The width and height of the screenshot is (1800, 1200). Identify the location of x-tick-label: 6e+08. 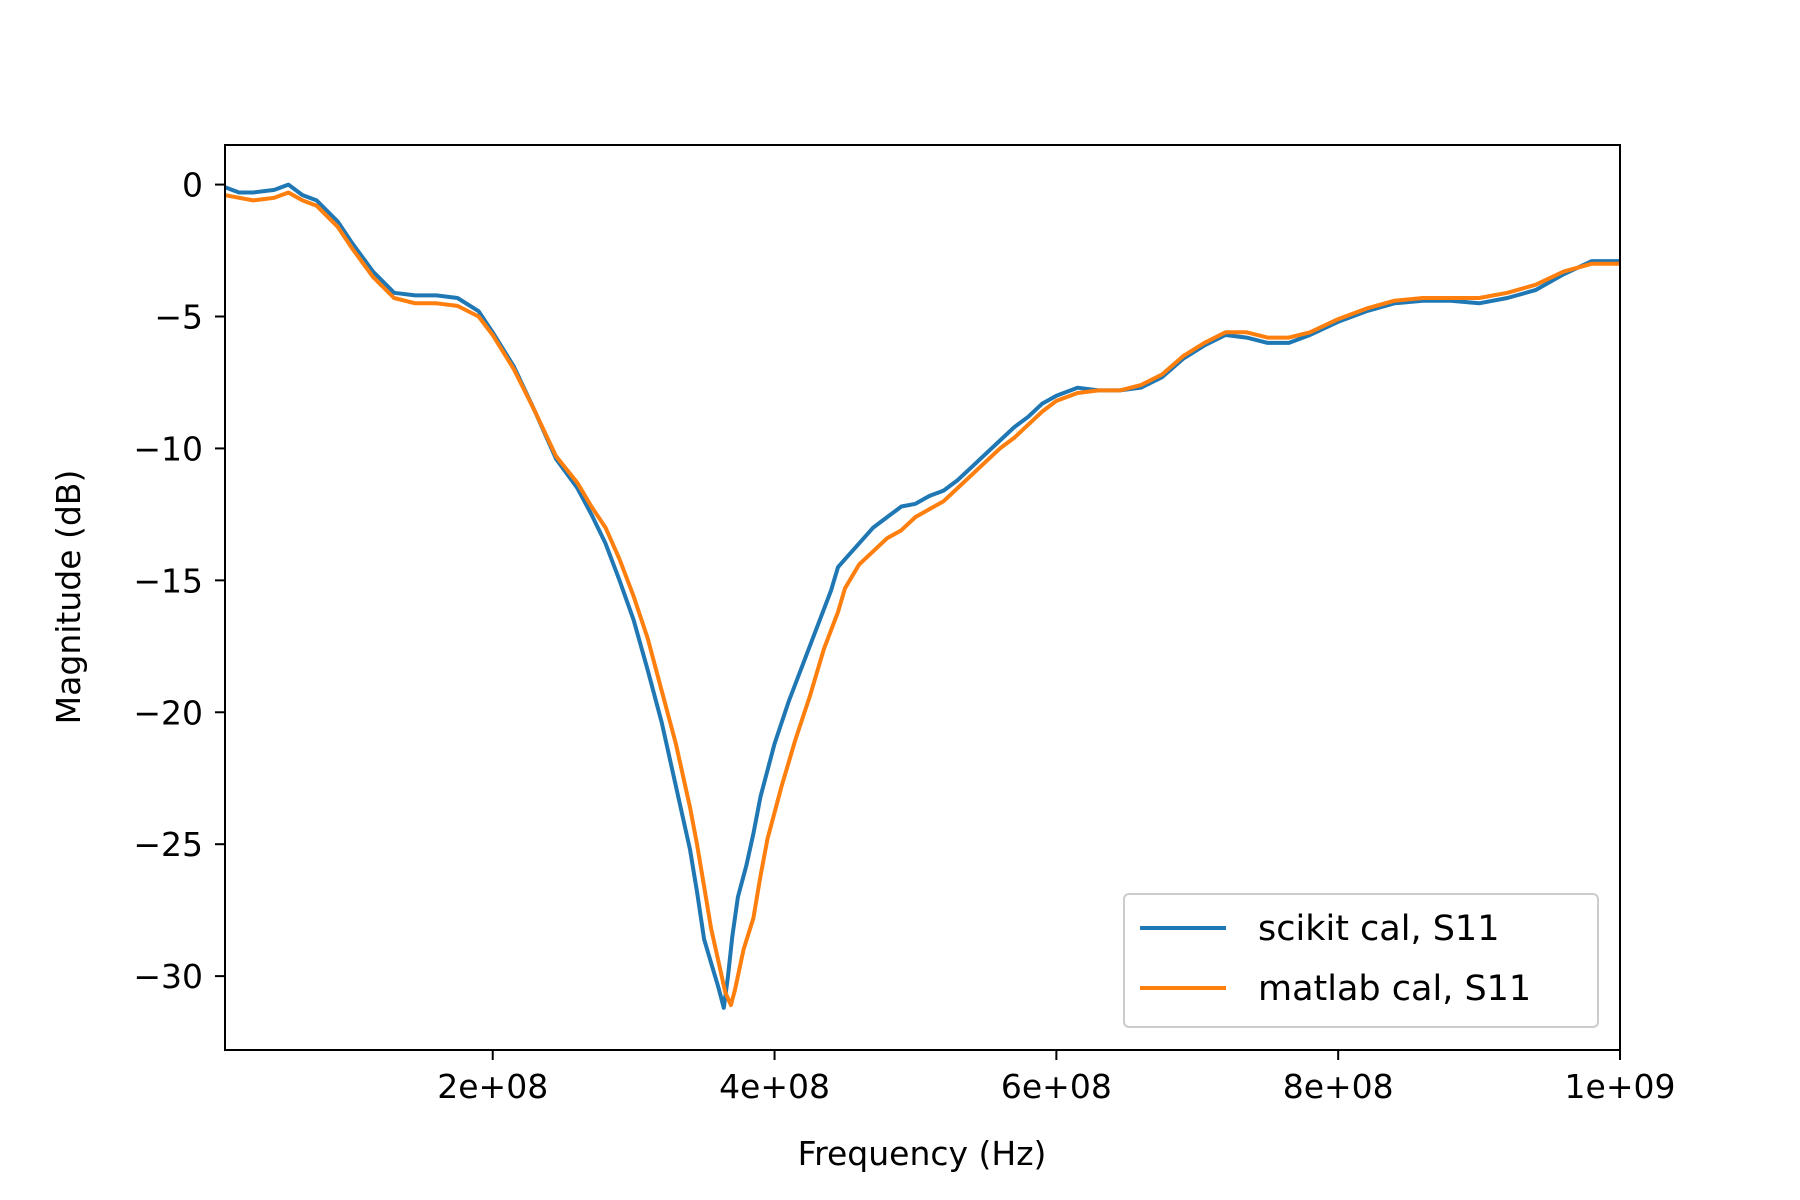
(1056, 1086).